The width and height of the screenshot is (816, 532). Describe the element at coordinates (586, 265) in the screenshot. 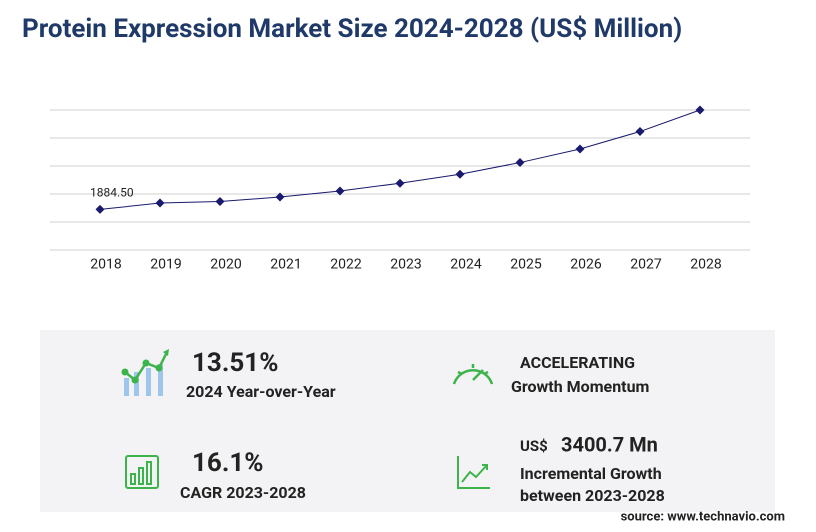

I see `x-tick-label: 2026` at that location.